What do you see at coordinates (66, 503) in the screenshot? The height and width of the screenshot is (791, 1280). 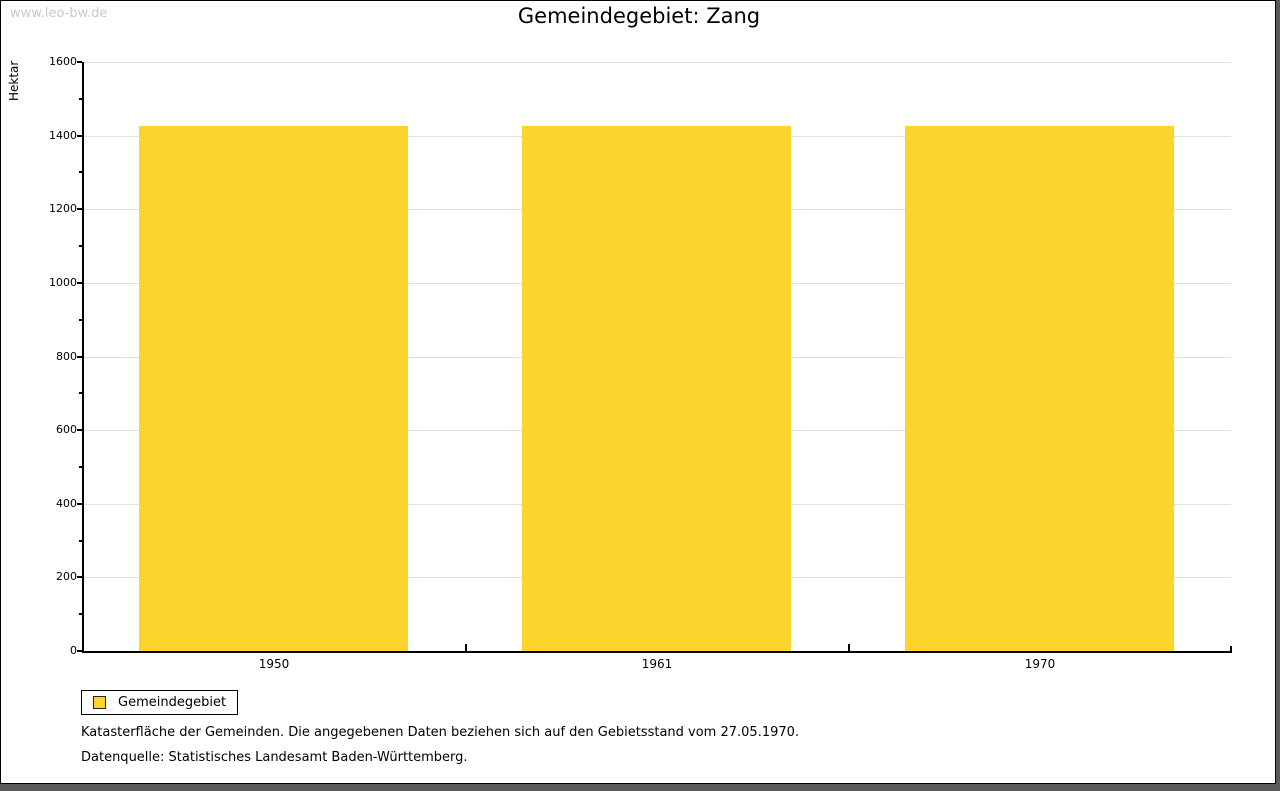 I see `y-tick-label: 400` at bounding box center [66, 503].